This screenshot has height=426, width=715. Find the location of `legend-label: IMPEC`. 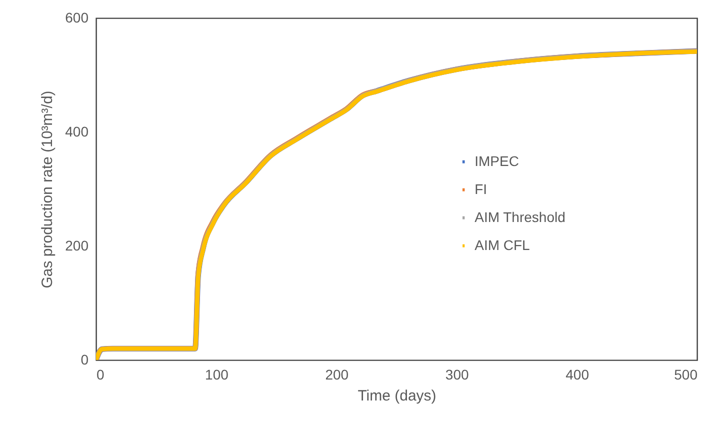

legend-label: IMPEC is located at coordinates (496, 160).